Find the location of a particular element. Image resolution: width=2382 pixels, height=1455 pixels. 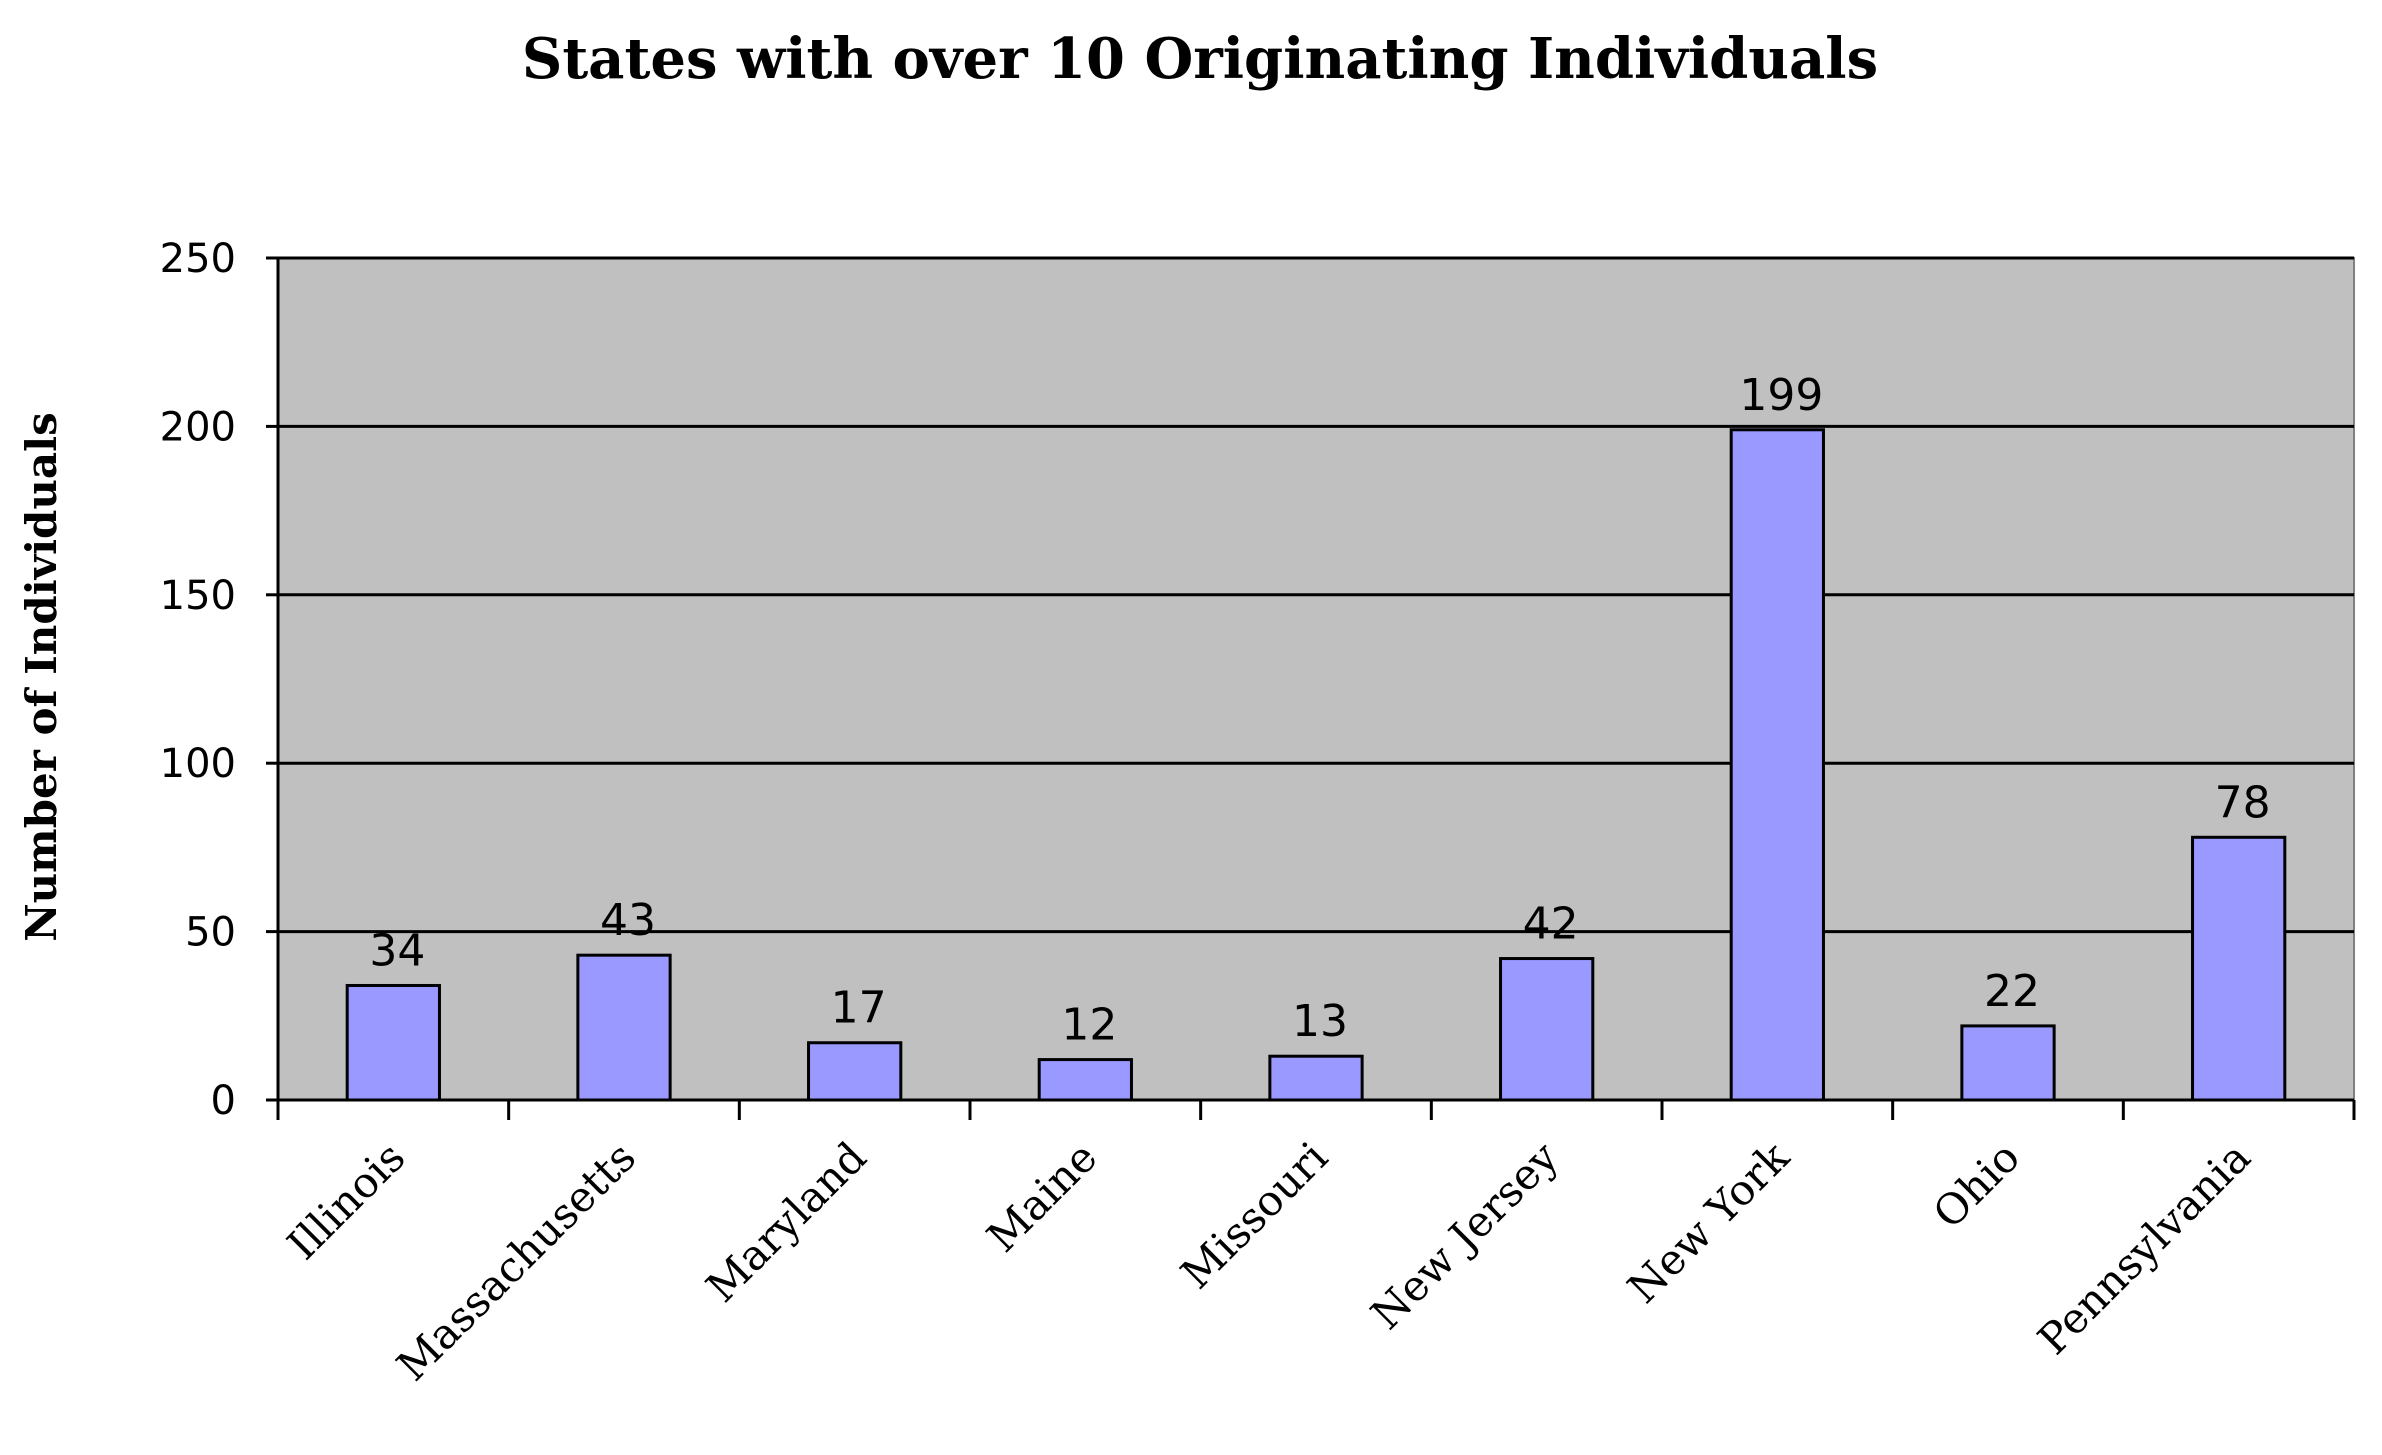

bar-illinois is located at coordinates (393, 1042).